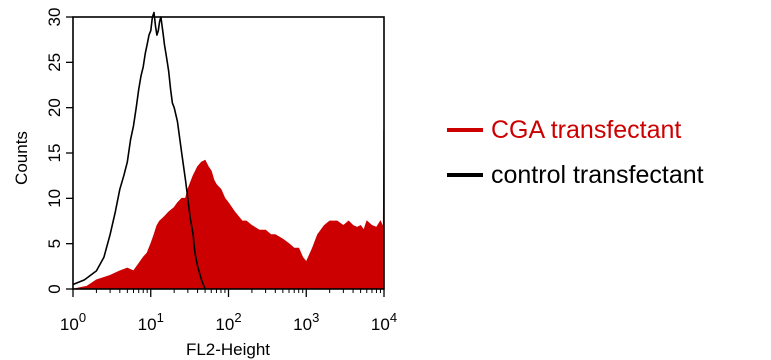  Describe the element at coordinates (54, 243) in the screenshot. I see `y-tick-label: 5` at that location.